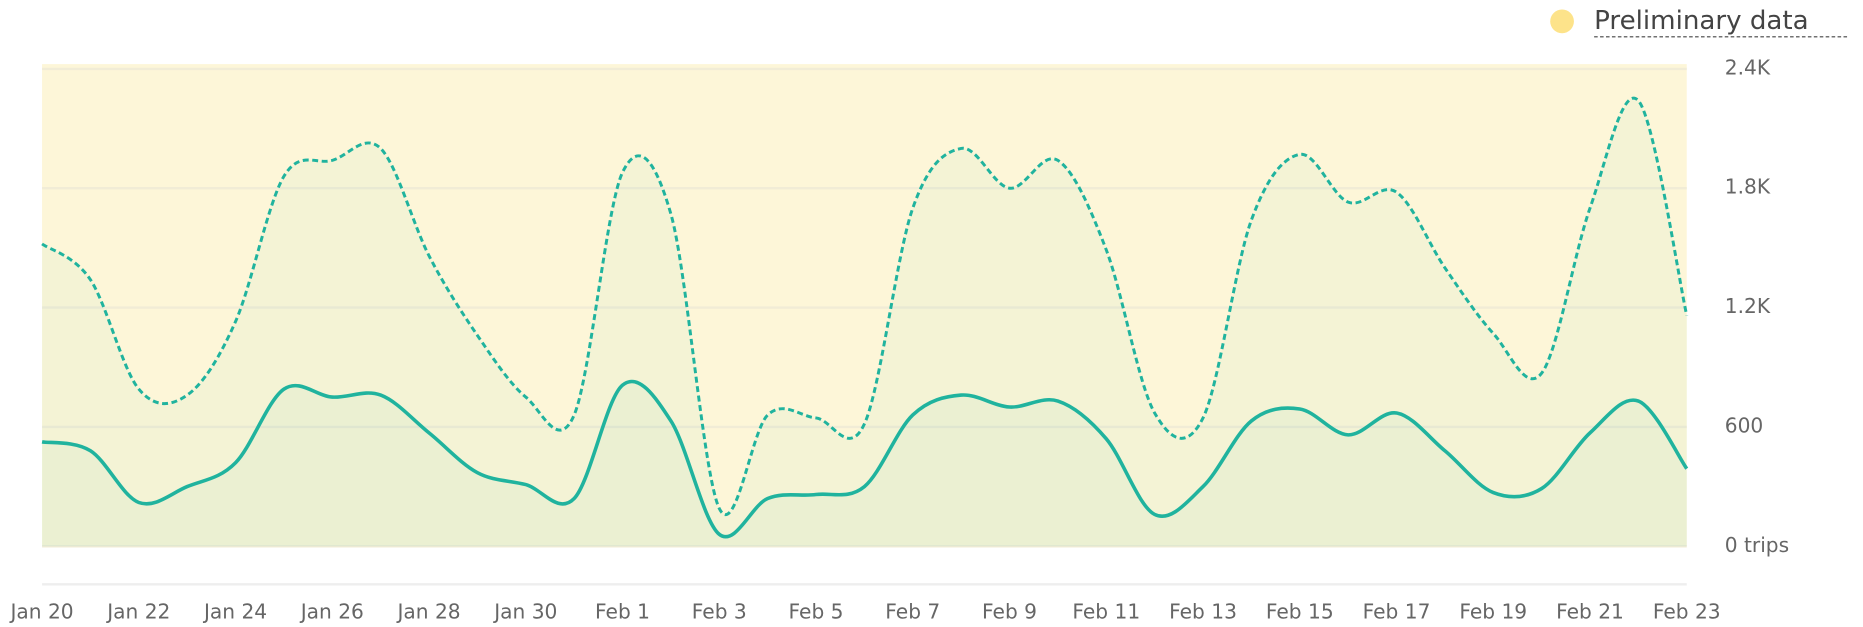 This screenshot has height=627, width=1863. Describe the element at coordinates (816, 611) in the screenshot. I see `x-tick-label: Feb 5` at that location.